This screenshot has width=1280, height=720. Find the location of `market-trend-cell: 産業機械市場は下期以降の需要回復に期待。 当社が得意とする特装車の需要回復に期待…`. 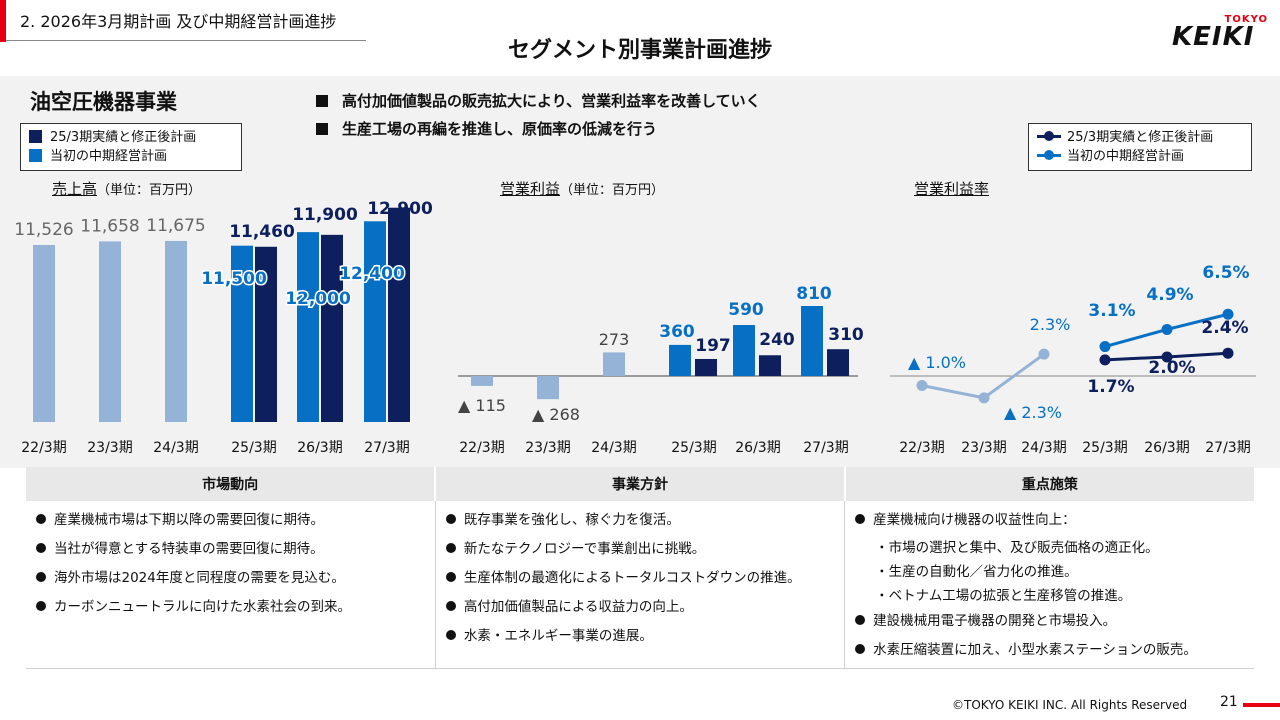

market-trend-cell: 産業機械市場は下期以降の需要回復に期待。 当社が得意とする特装車の需要回復に期待… is located at coordinates (231, 585).